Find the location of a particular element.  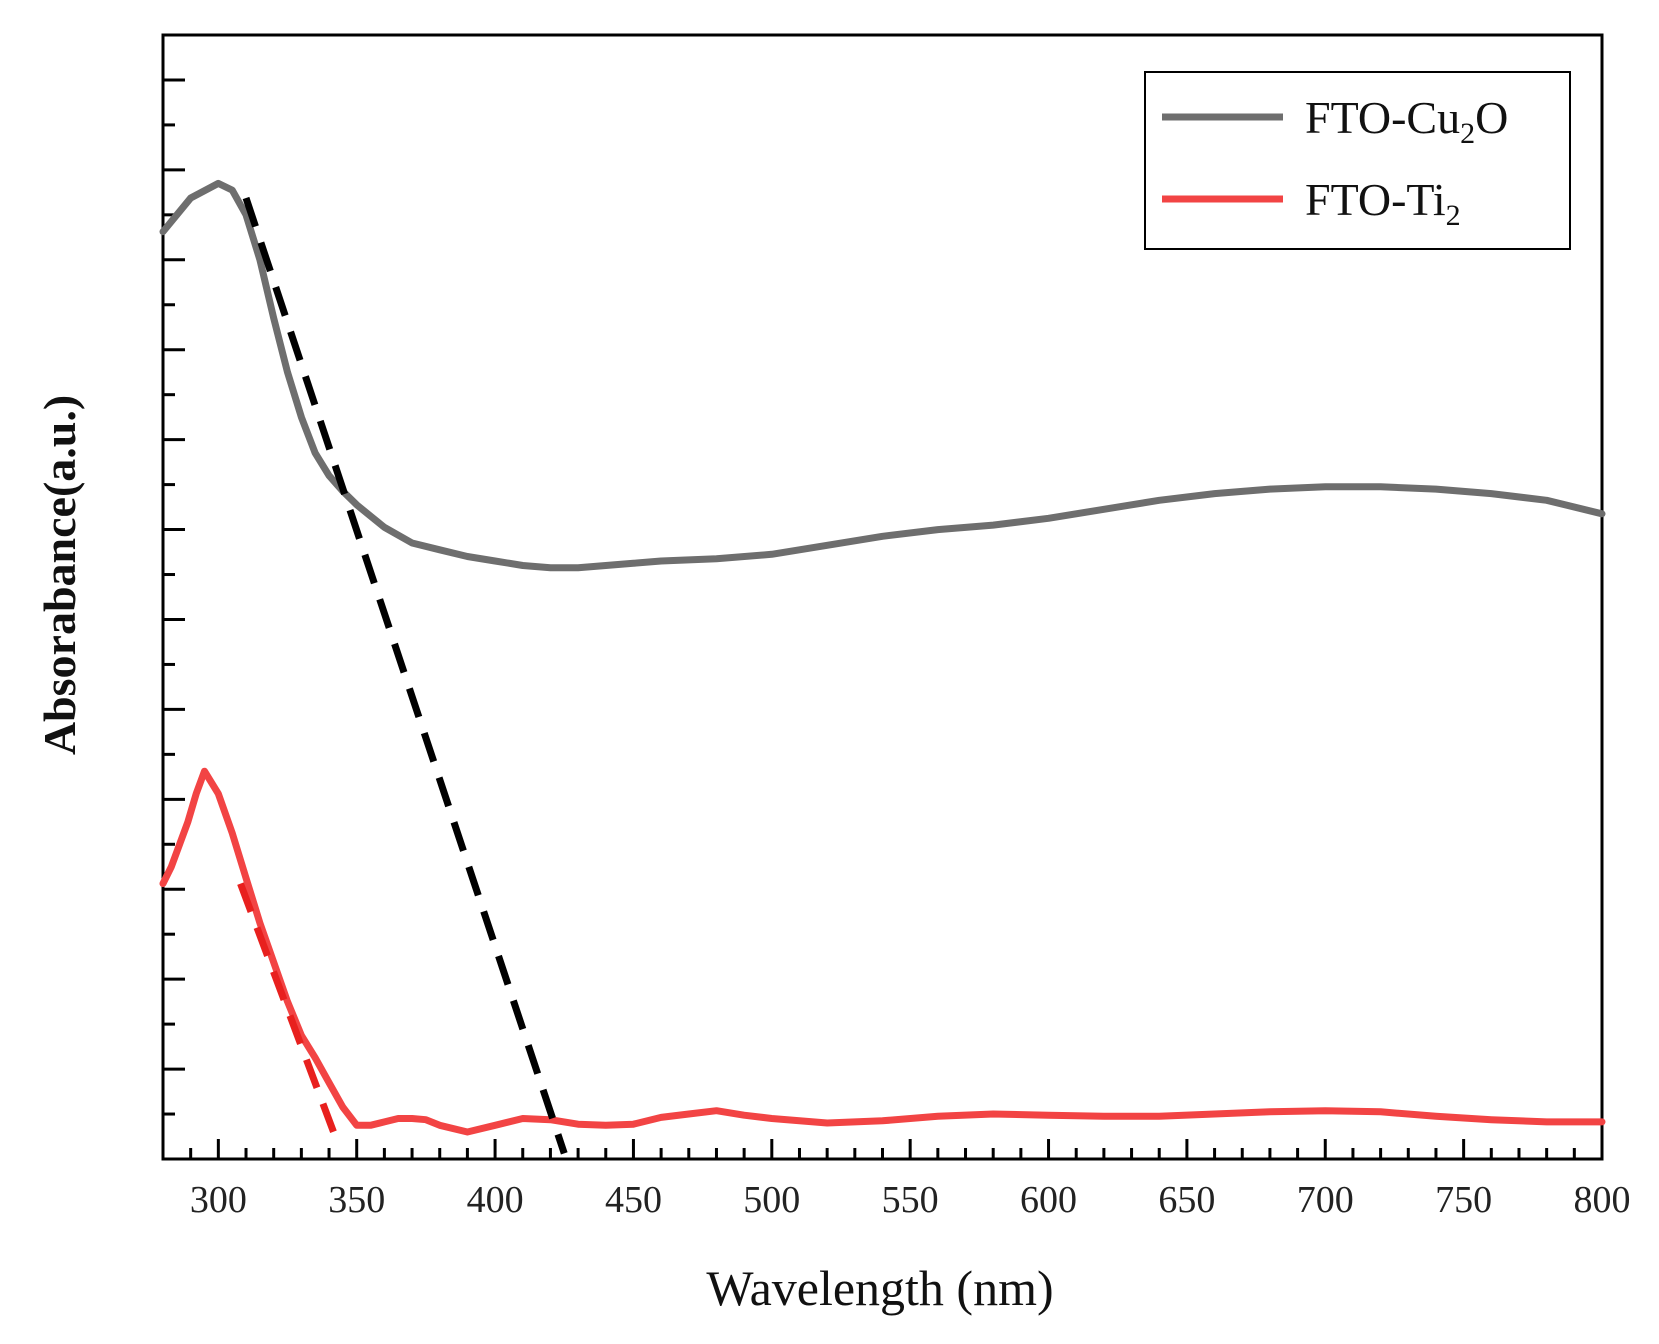

x-axis-title: Wavelength (nm) is located at coordinates (879, 1288).